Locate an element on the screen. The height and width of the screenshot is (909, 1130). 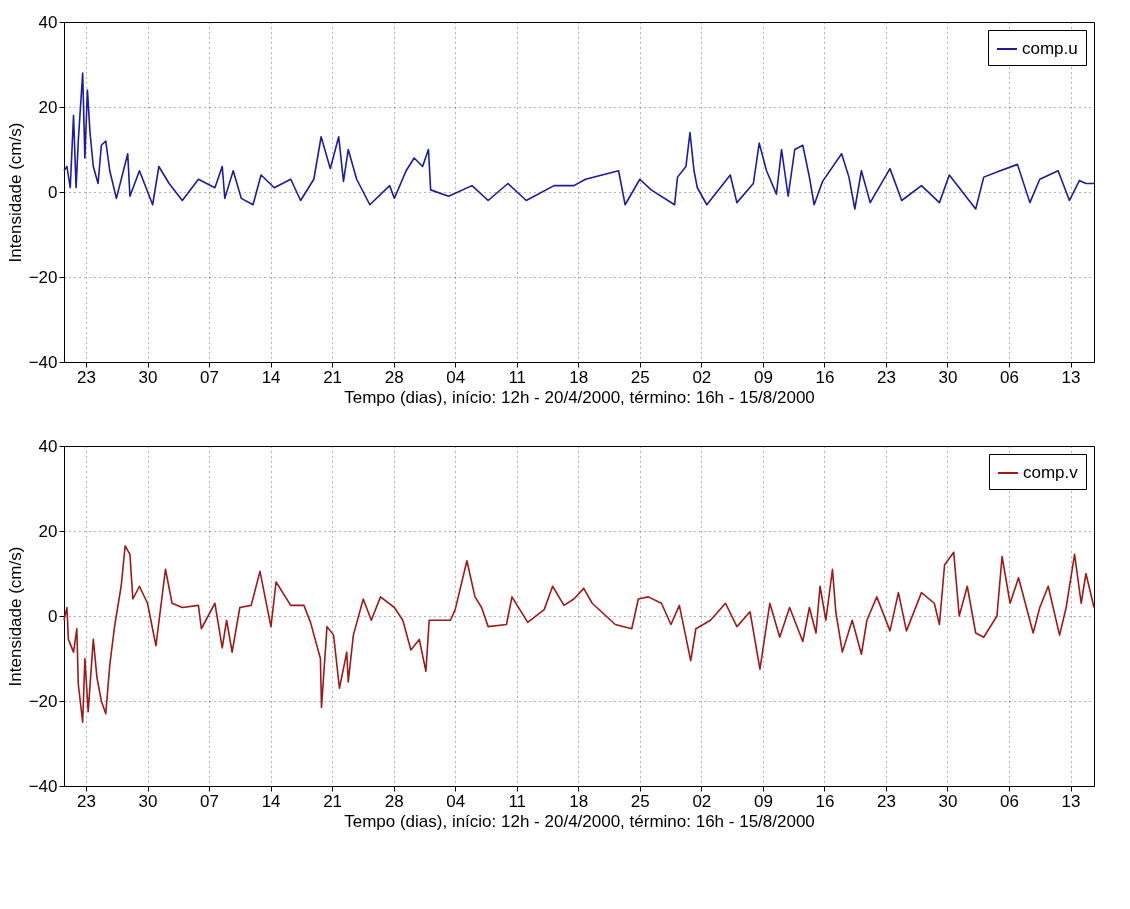
line-series is located at coordinates (579, 141).